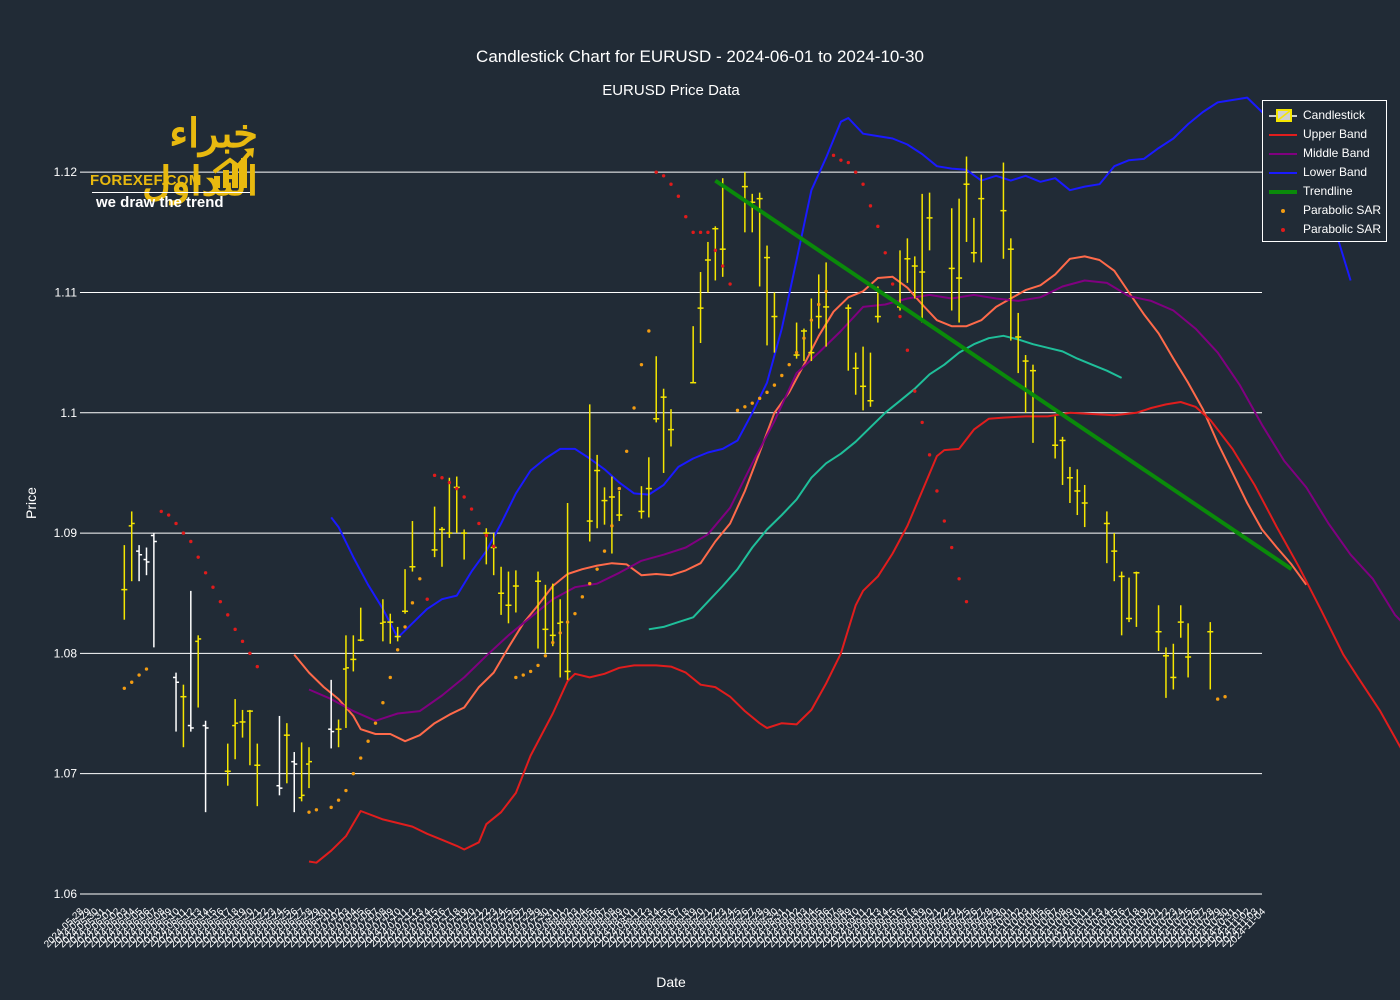  I want to click on legend-item: Candlestick, so click(1325, 115).